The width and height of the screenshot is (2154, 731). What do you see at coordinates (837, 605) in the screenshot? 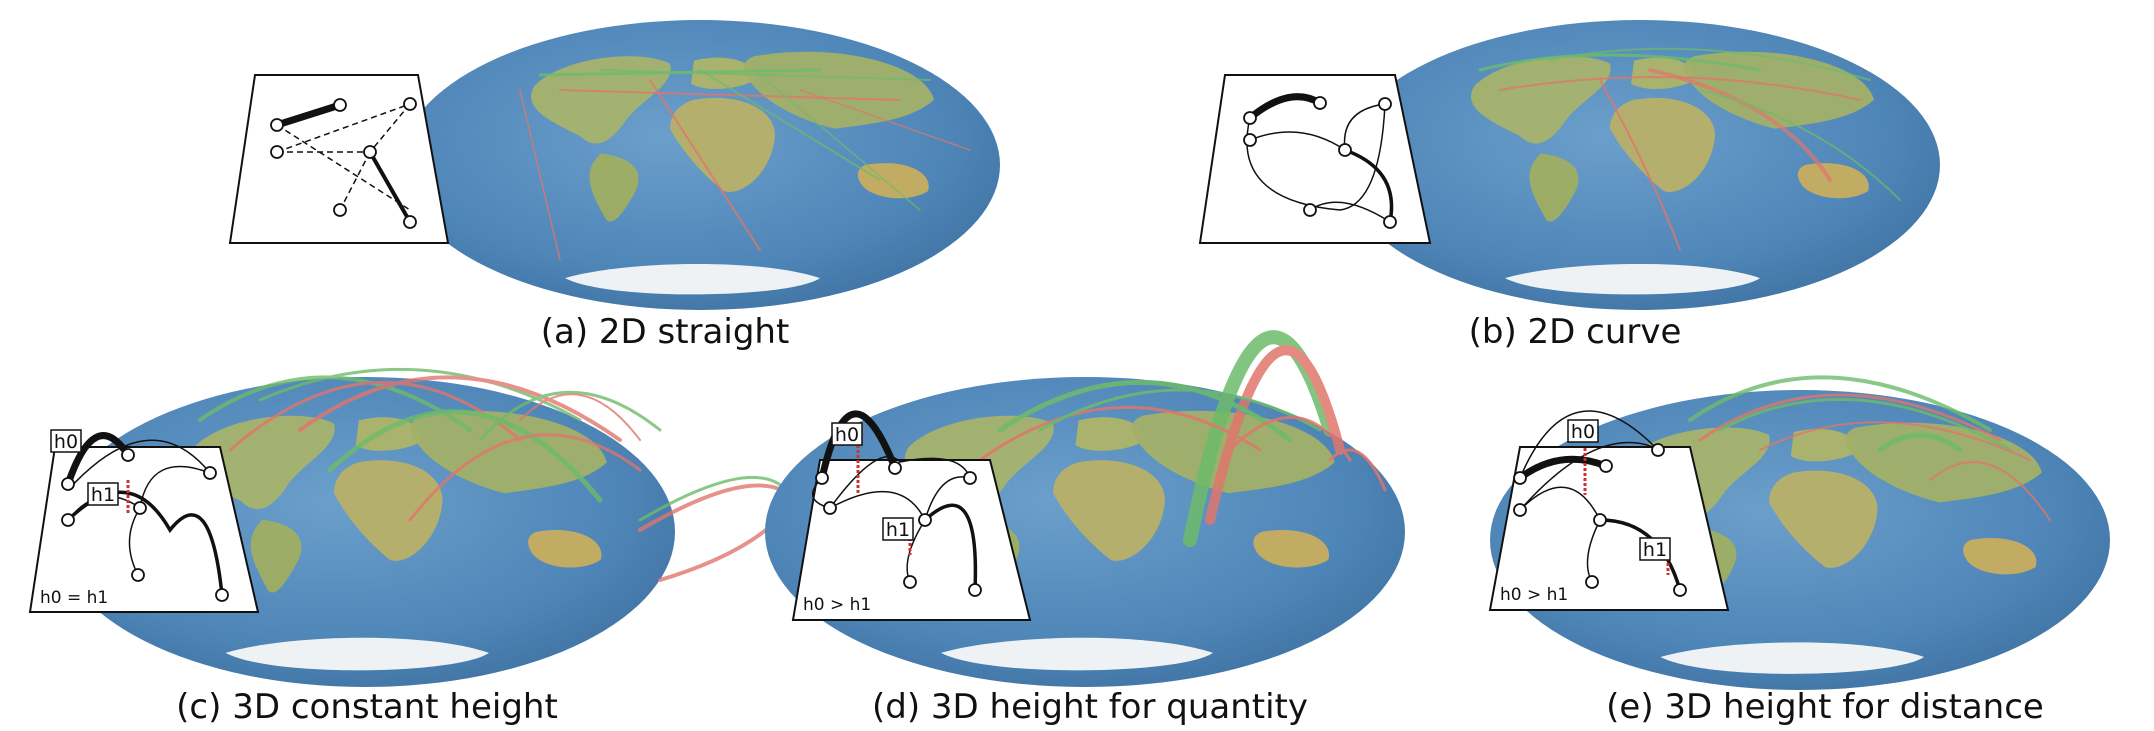
I see `relation-d: h0 > h1` at bounding box center [837, 605].